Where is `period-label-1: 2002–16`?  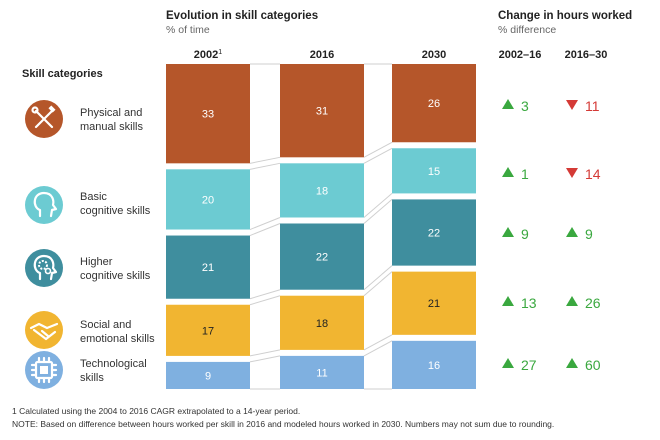
period-label-1: 2002–16 is located at coordinates (520, 55).